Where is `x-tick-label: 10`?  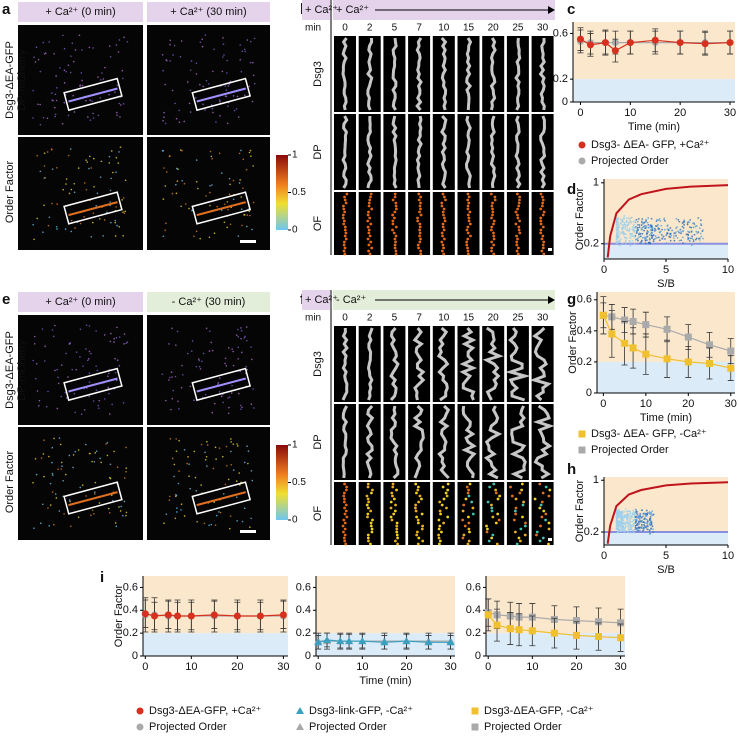
x-tick-label: 10 is located at coordinates (728, 556).